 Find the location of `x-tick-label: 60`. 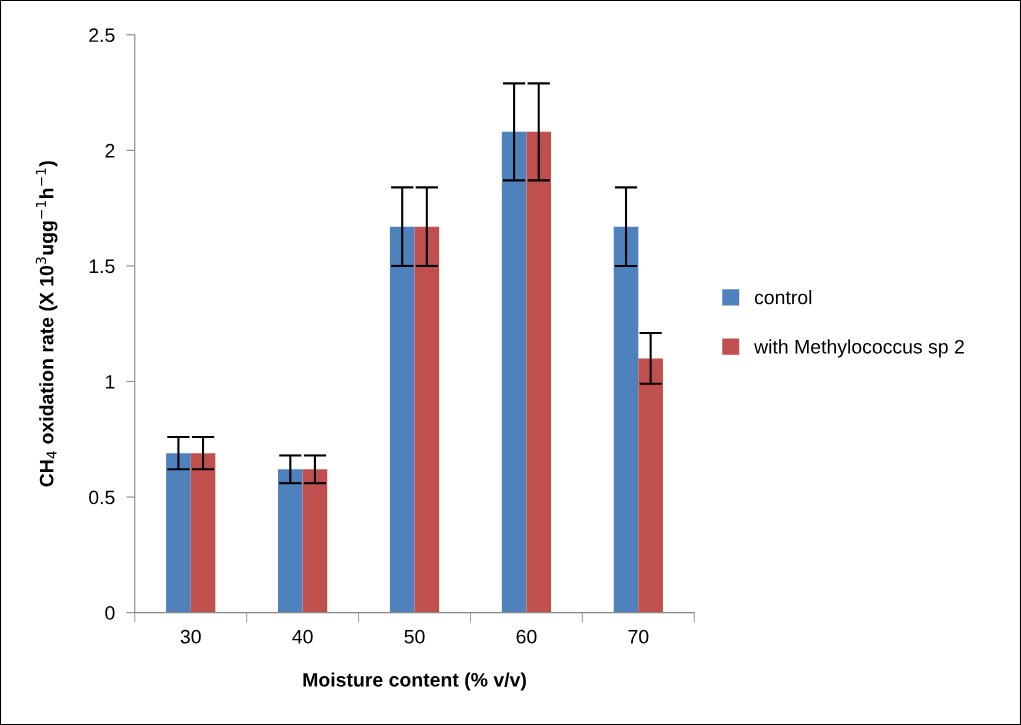

x-tick-label: 60 is located at coordinates (526, 636).